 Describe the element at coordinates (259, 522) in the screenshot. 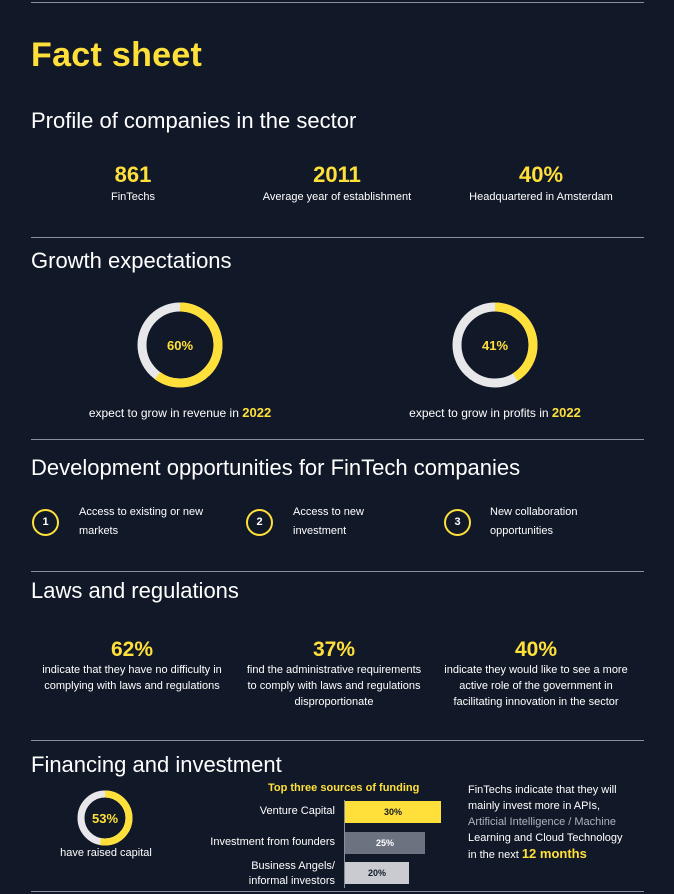

I see `number-badge-2: 2` at that location.